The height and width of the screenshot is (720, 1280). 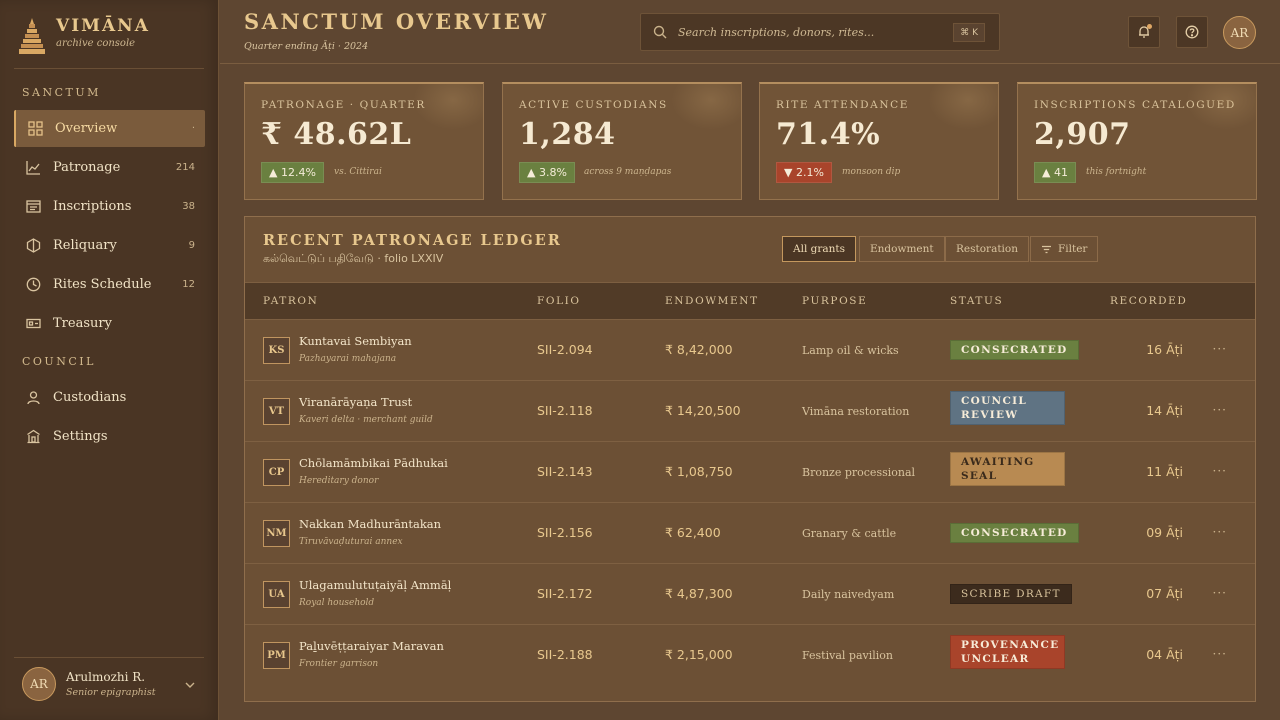 What do you see at coordinates (1064, 249) in the screenshot?
I see `filter-button: Filter` at bounding box center [1064, 249].